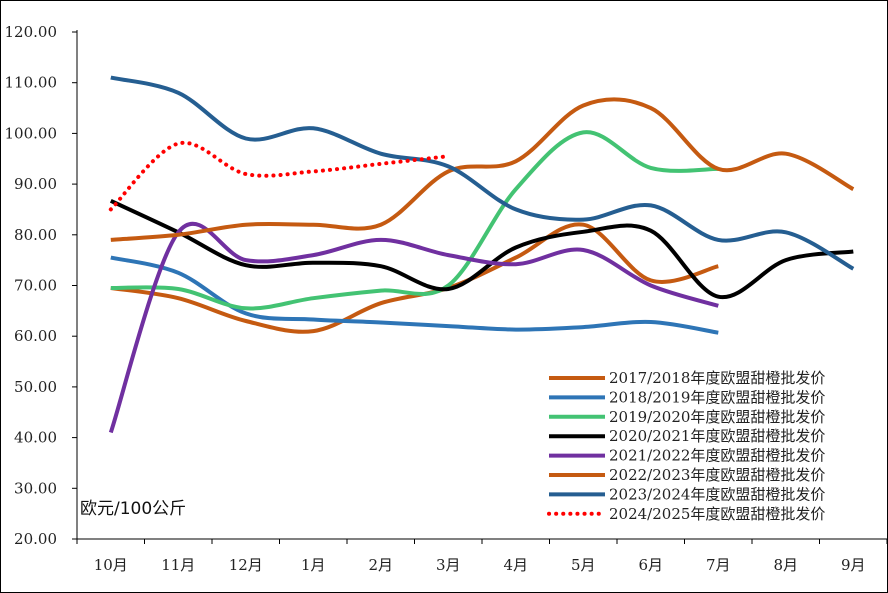 Image resolution: width=888 pixels, height=593 pixels. What do you see at coordinates (313, 565) in the screenshot?
I see `x-tick-label: 1月` at bounding box center [313, 565].